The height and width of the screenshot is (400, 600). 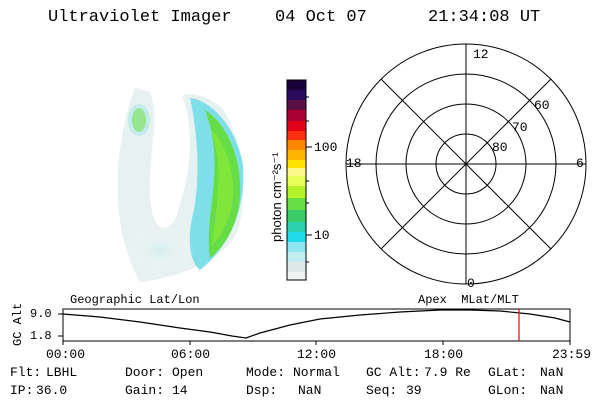 What do you see at coordinates (484, 17) in the screenshot?
I see `time-label: 21:34:08 UT` at bounding box center [484, 17].